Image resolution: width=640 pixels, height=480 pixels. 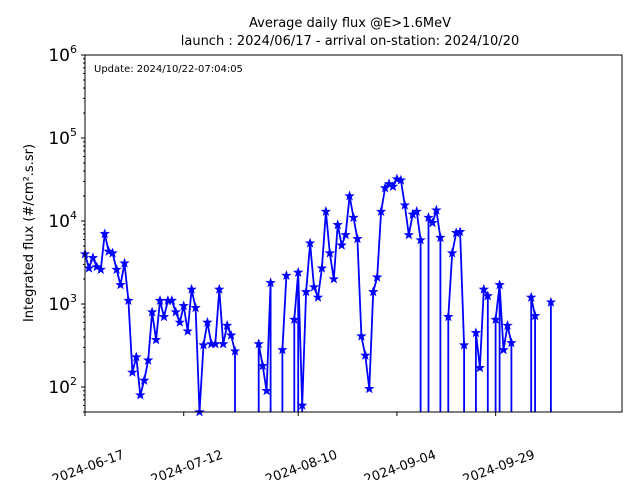 What do you see at coordinates (499, 464) in the screenshot?
I see `x-tick-label: 2024-09-29` at bounding box center [499, 464].